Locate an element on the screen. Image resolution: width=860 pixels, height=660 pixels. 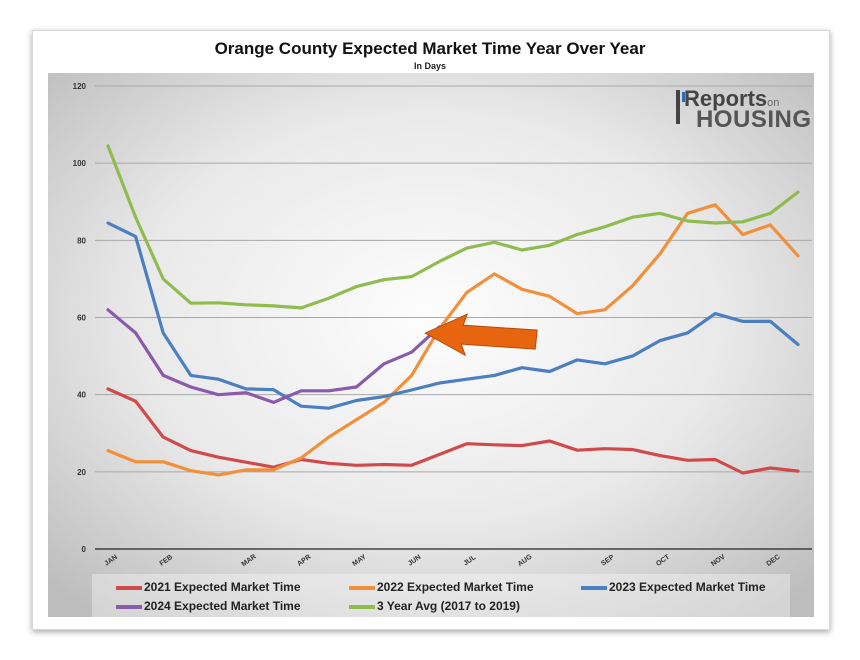
reports-on-housing-logo: Reportson HOUSING is located at coordinates (742, 111).